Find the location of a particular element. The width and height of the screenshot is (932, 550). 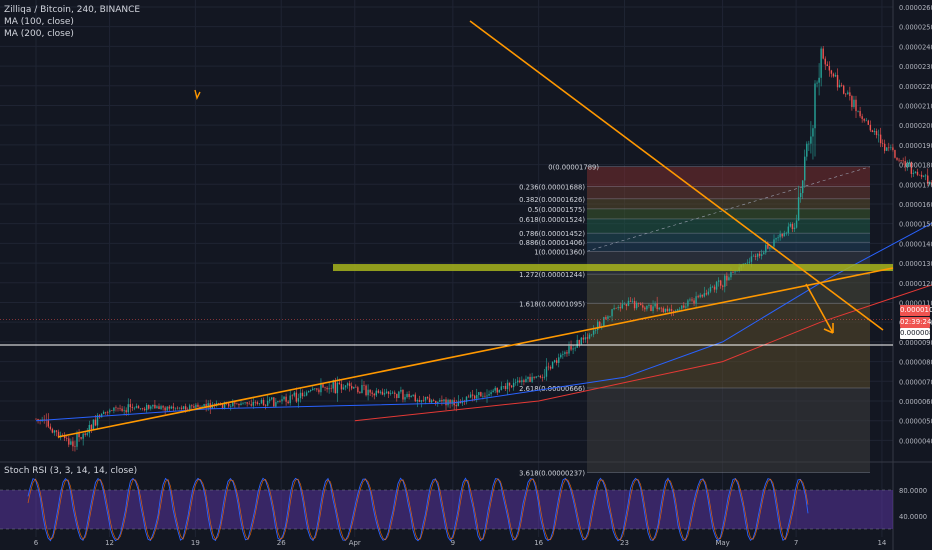

fib-level-label: 0.236(0.00001688) is located at coordinates (552, 188).